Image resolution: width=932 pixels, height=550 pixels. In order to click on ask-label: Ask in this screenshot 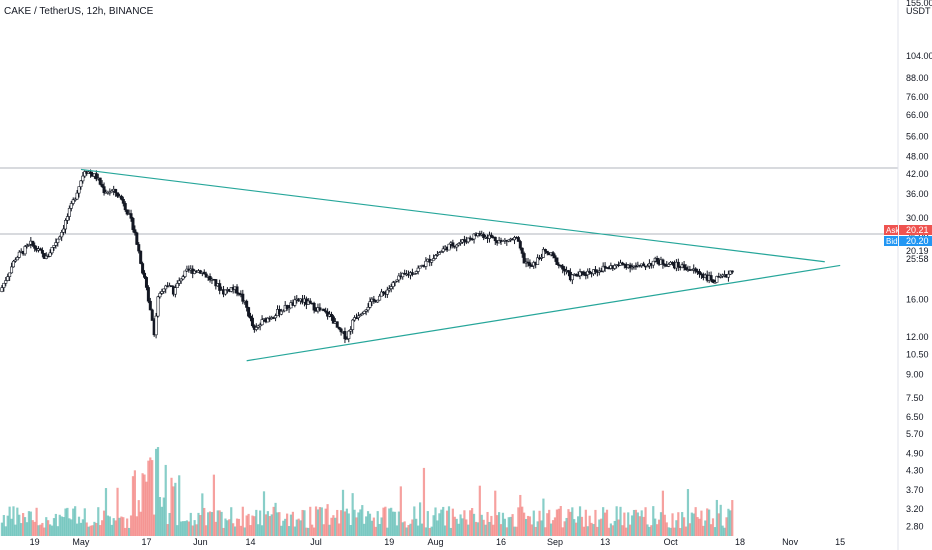, I will do `click(893, 230)`.